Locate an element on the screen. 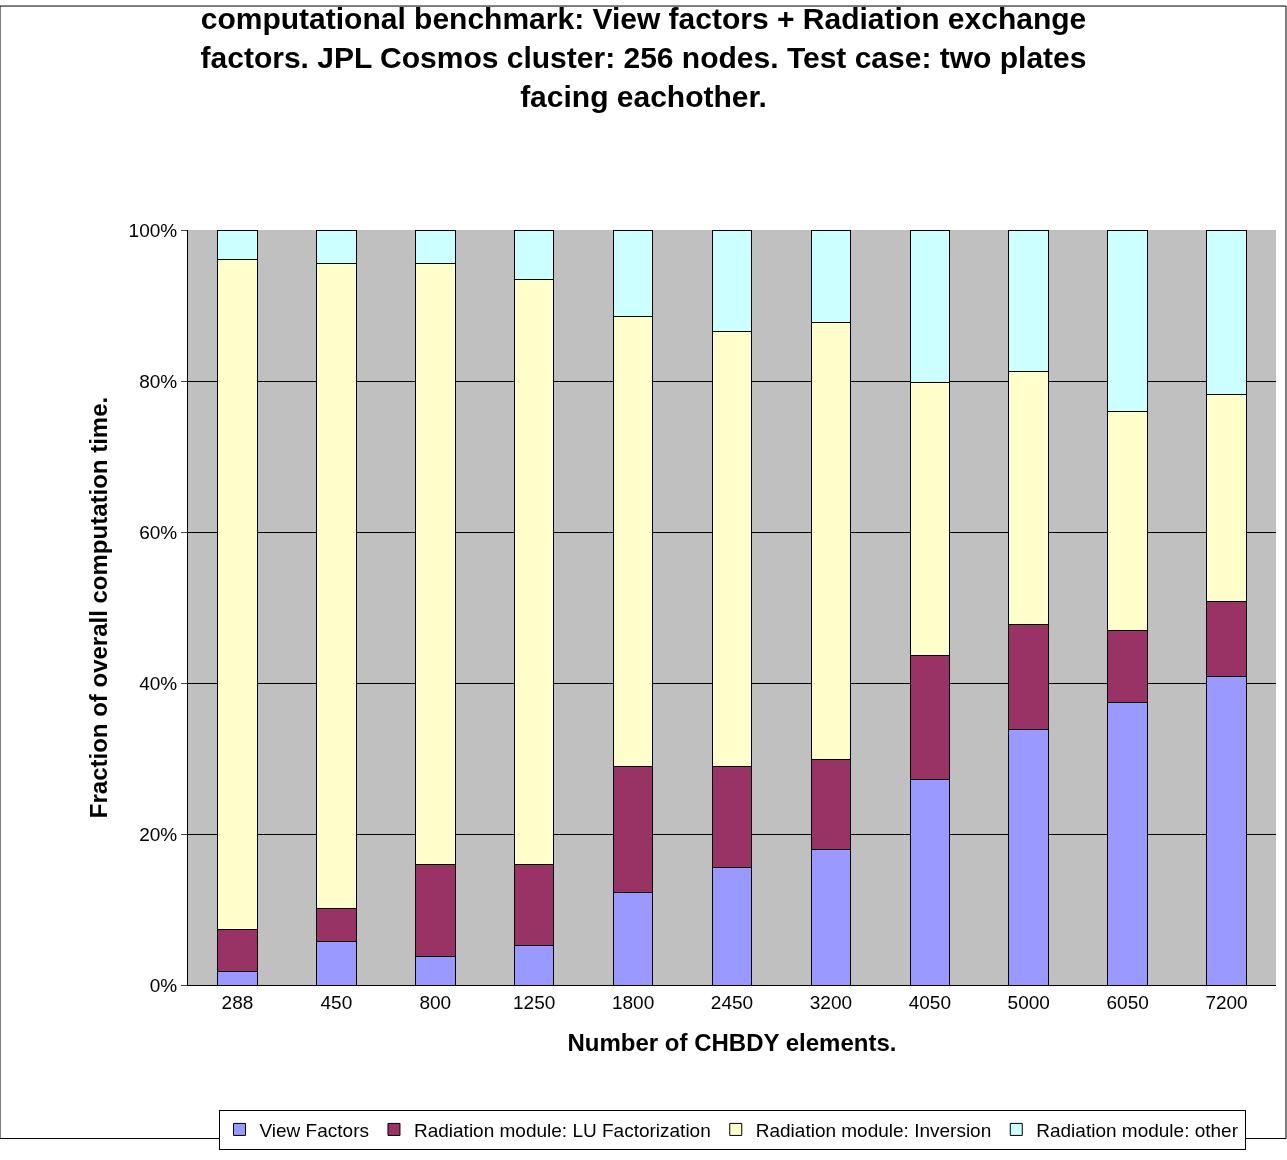 Image resolution: width=1287 pixels, height=1160 pixels. x-tick-label: 4050 is located at coordinates (929, 1002).